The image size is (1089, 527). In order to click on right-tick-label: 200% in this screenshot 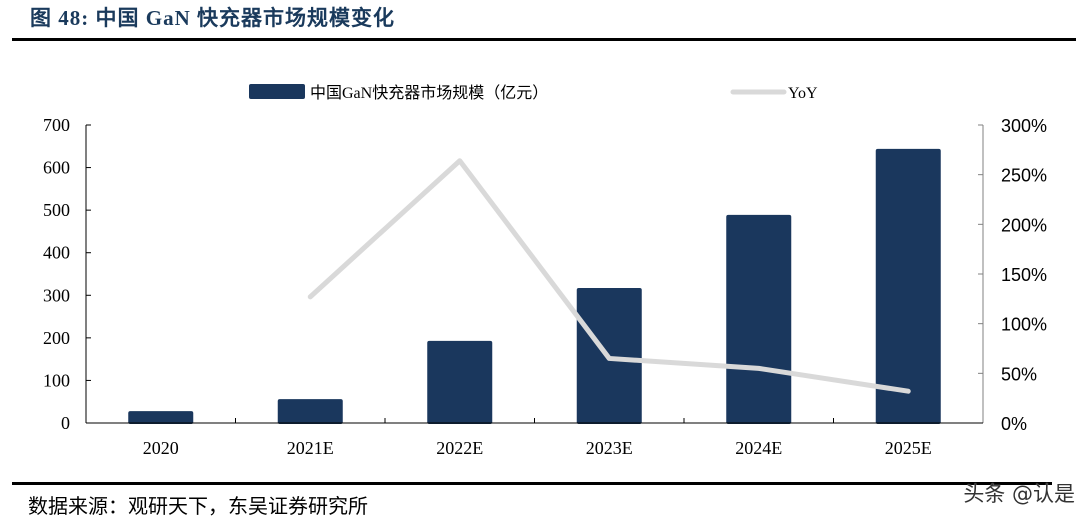, I will do `click(1024, 225)`.